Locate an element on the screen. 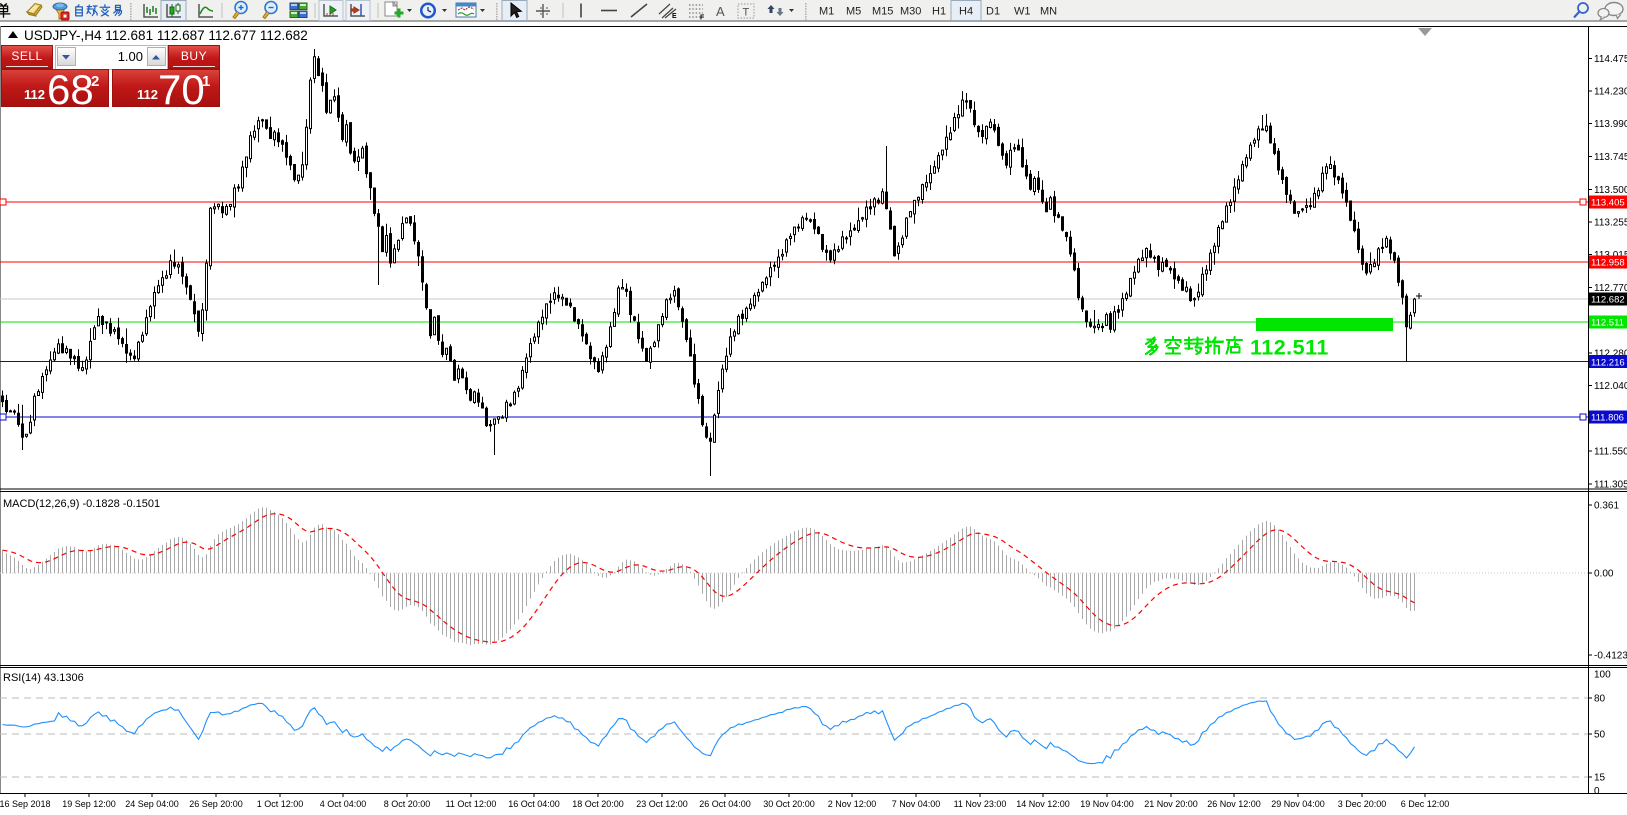 The height and width of the screenshot is (815, 1627). svg-text: T is located at coordinates (746, 13).